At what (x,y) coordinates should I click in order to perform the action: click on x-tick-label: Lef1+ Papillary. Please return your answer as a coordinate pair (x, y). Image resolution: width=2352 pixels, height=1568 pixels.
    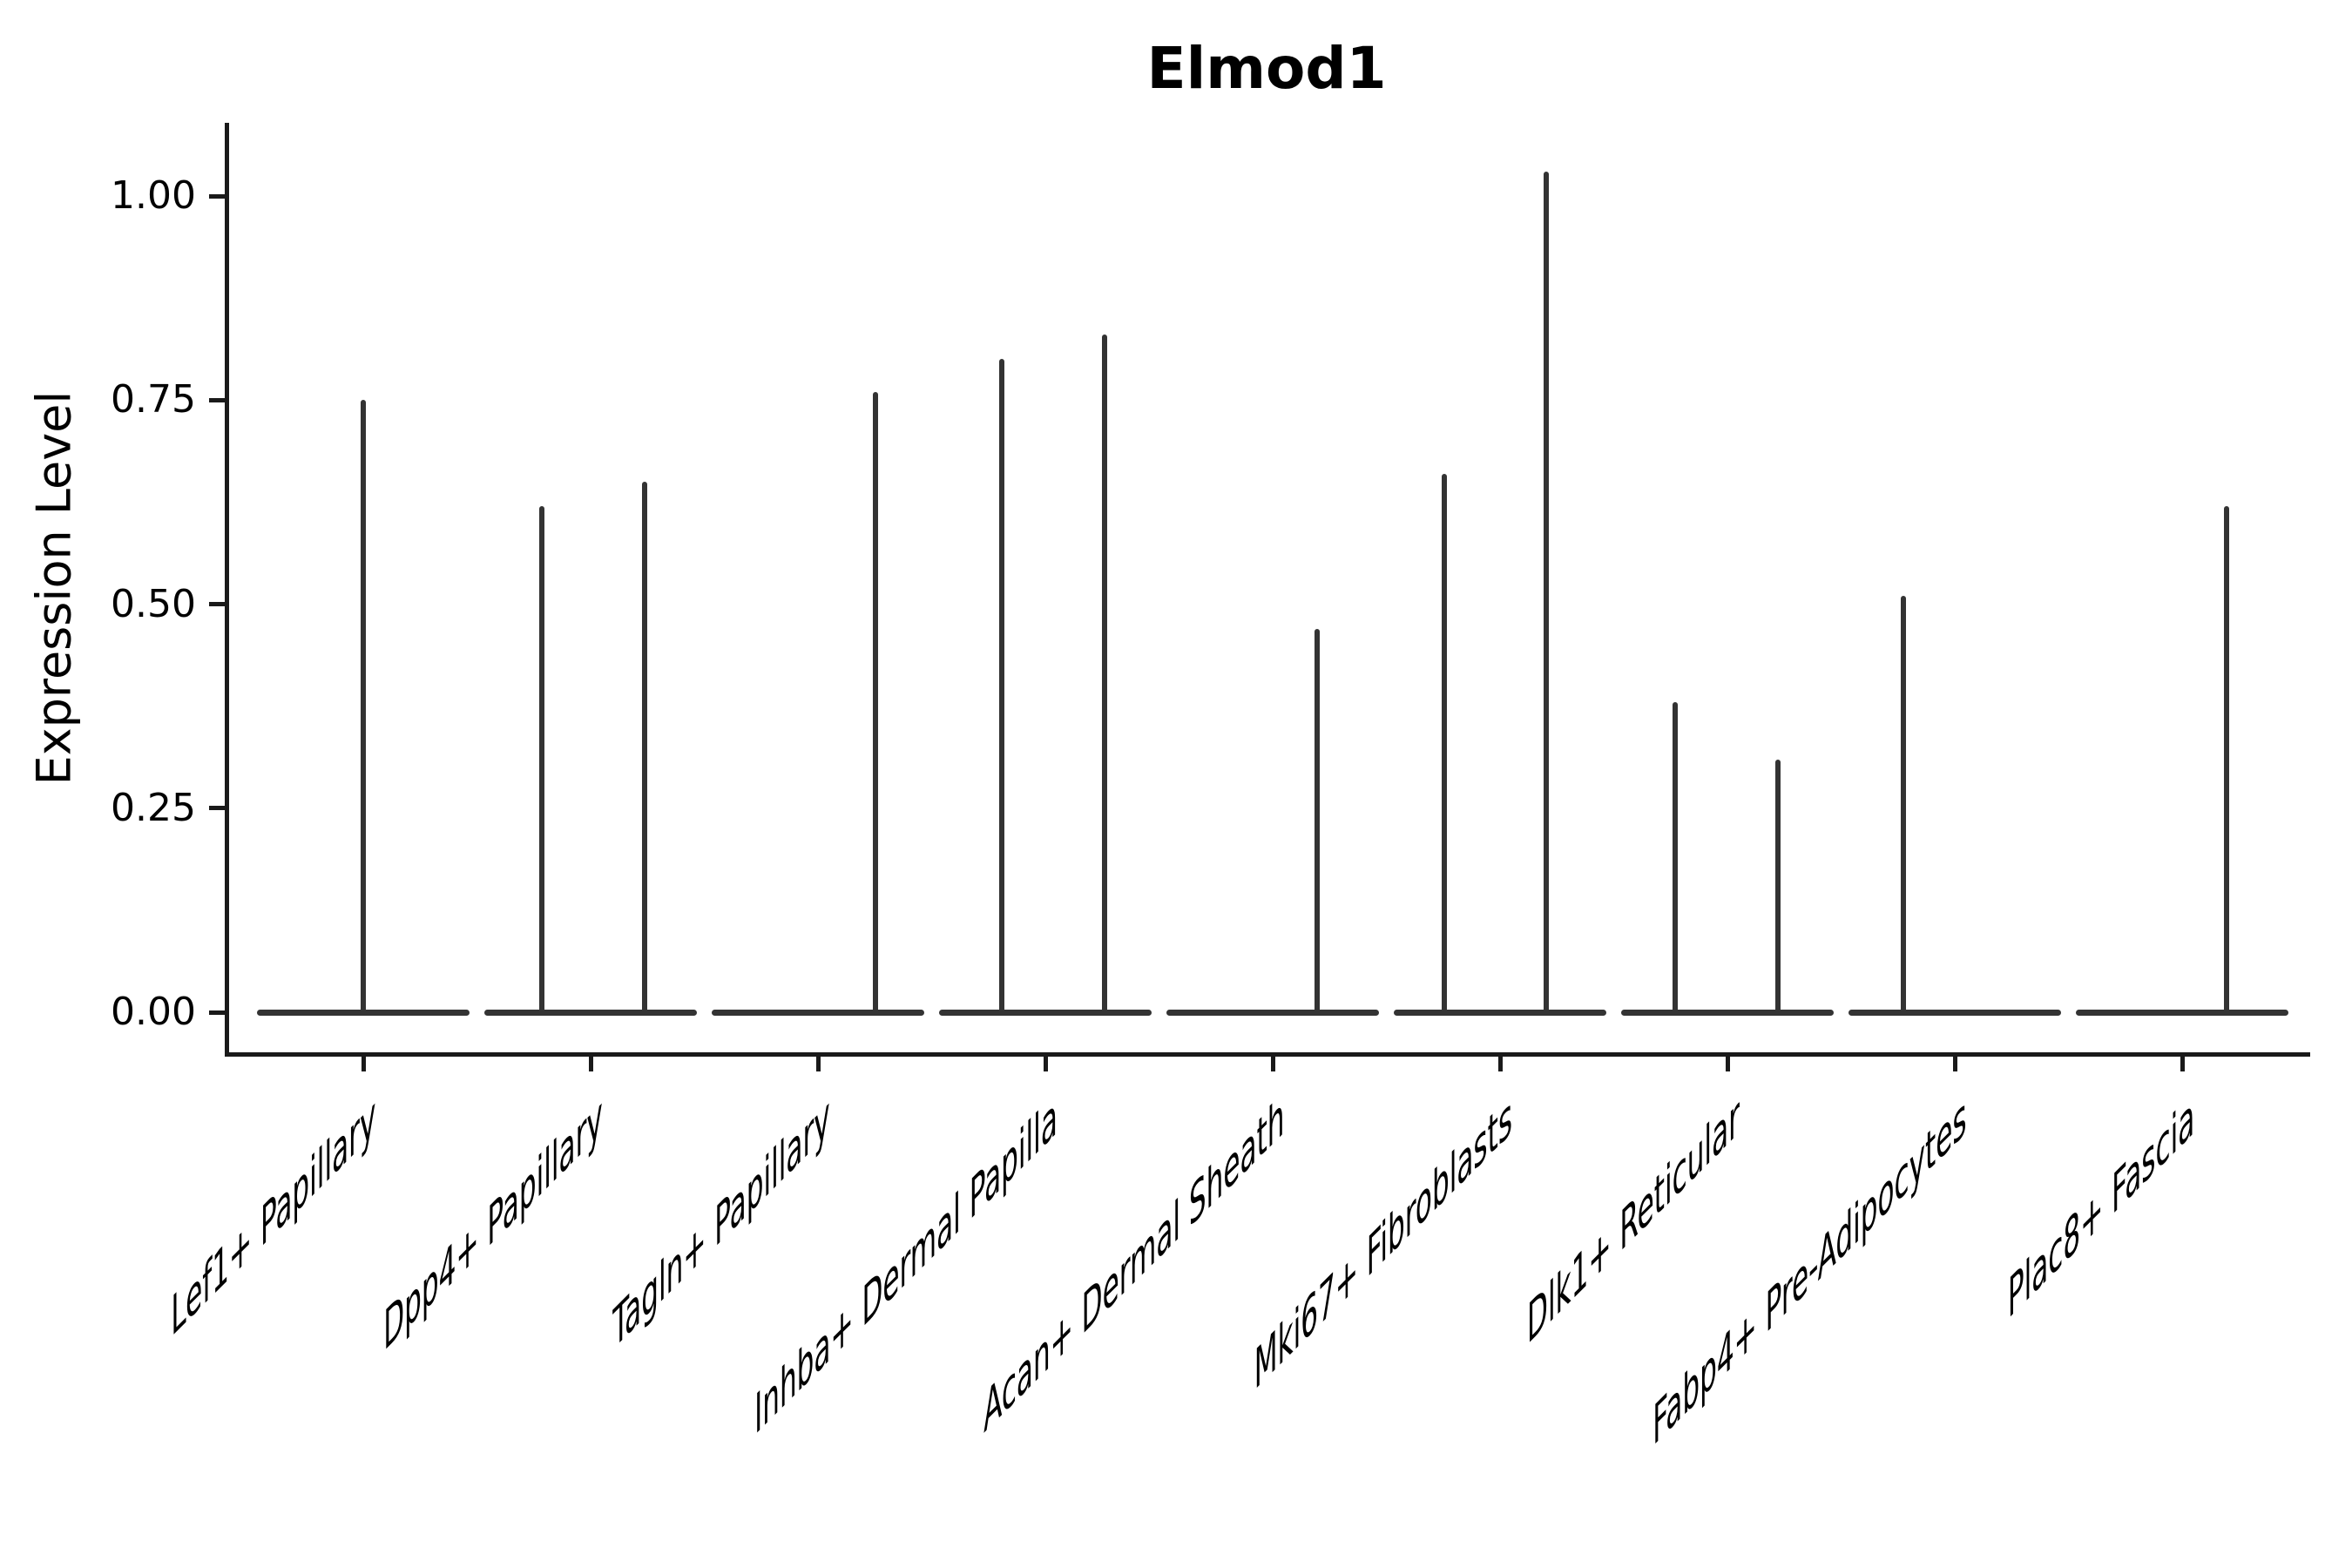
    Looking at the image, I should click on (272, 1217).